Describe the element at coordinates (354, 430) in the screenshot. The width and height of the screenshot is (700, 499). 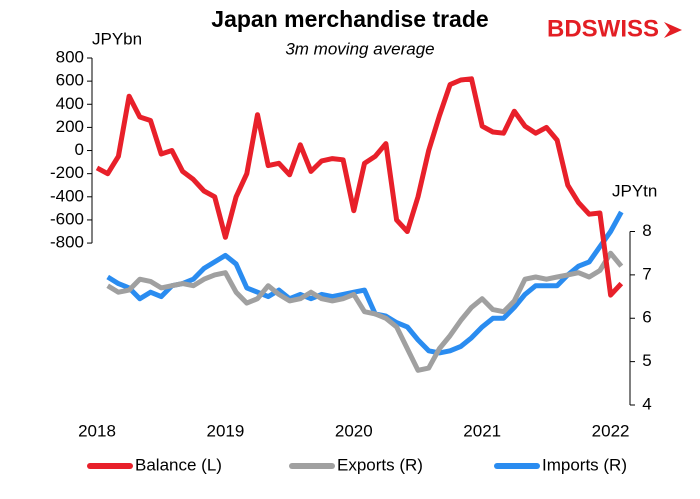
I see `x-tick-label: 2020` at that location.